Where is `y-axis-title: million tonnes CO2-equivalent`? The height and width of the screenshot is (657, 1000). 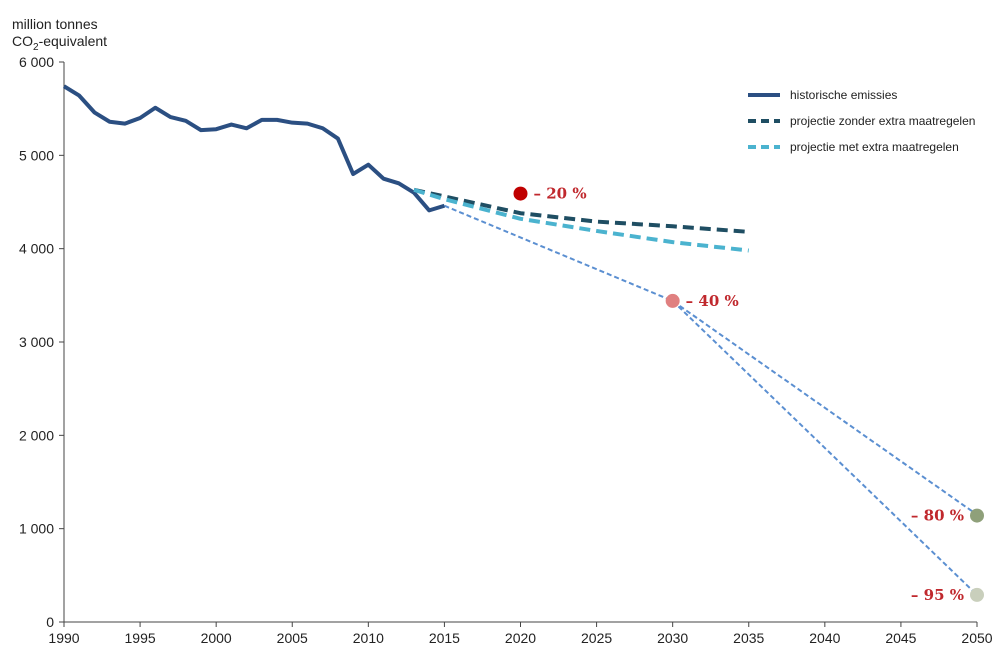
y-axis-title: million tonnes CO2-equivalent is located at coordinates (59, 36).